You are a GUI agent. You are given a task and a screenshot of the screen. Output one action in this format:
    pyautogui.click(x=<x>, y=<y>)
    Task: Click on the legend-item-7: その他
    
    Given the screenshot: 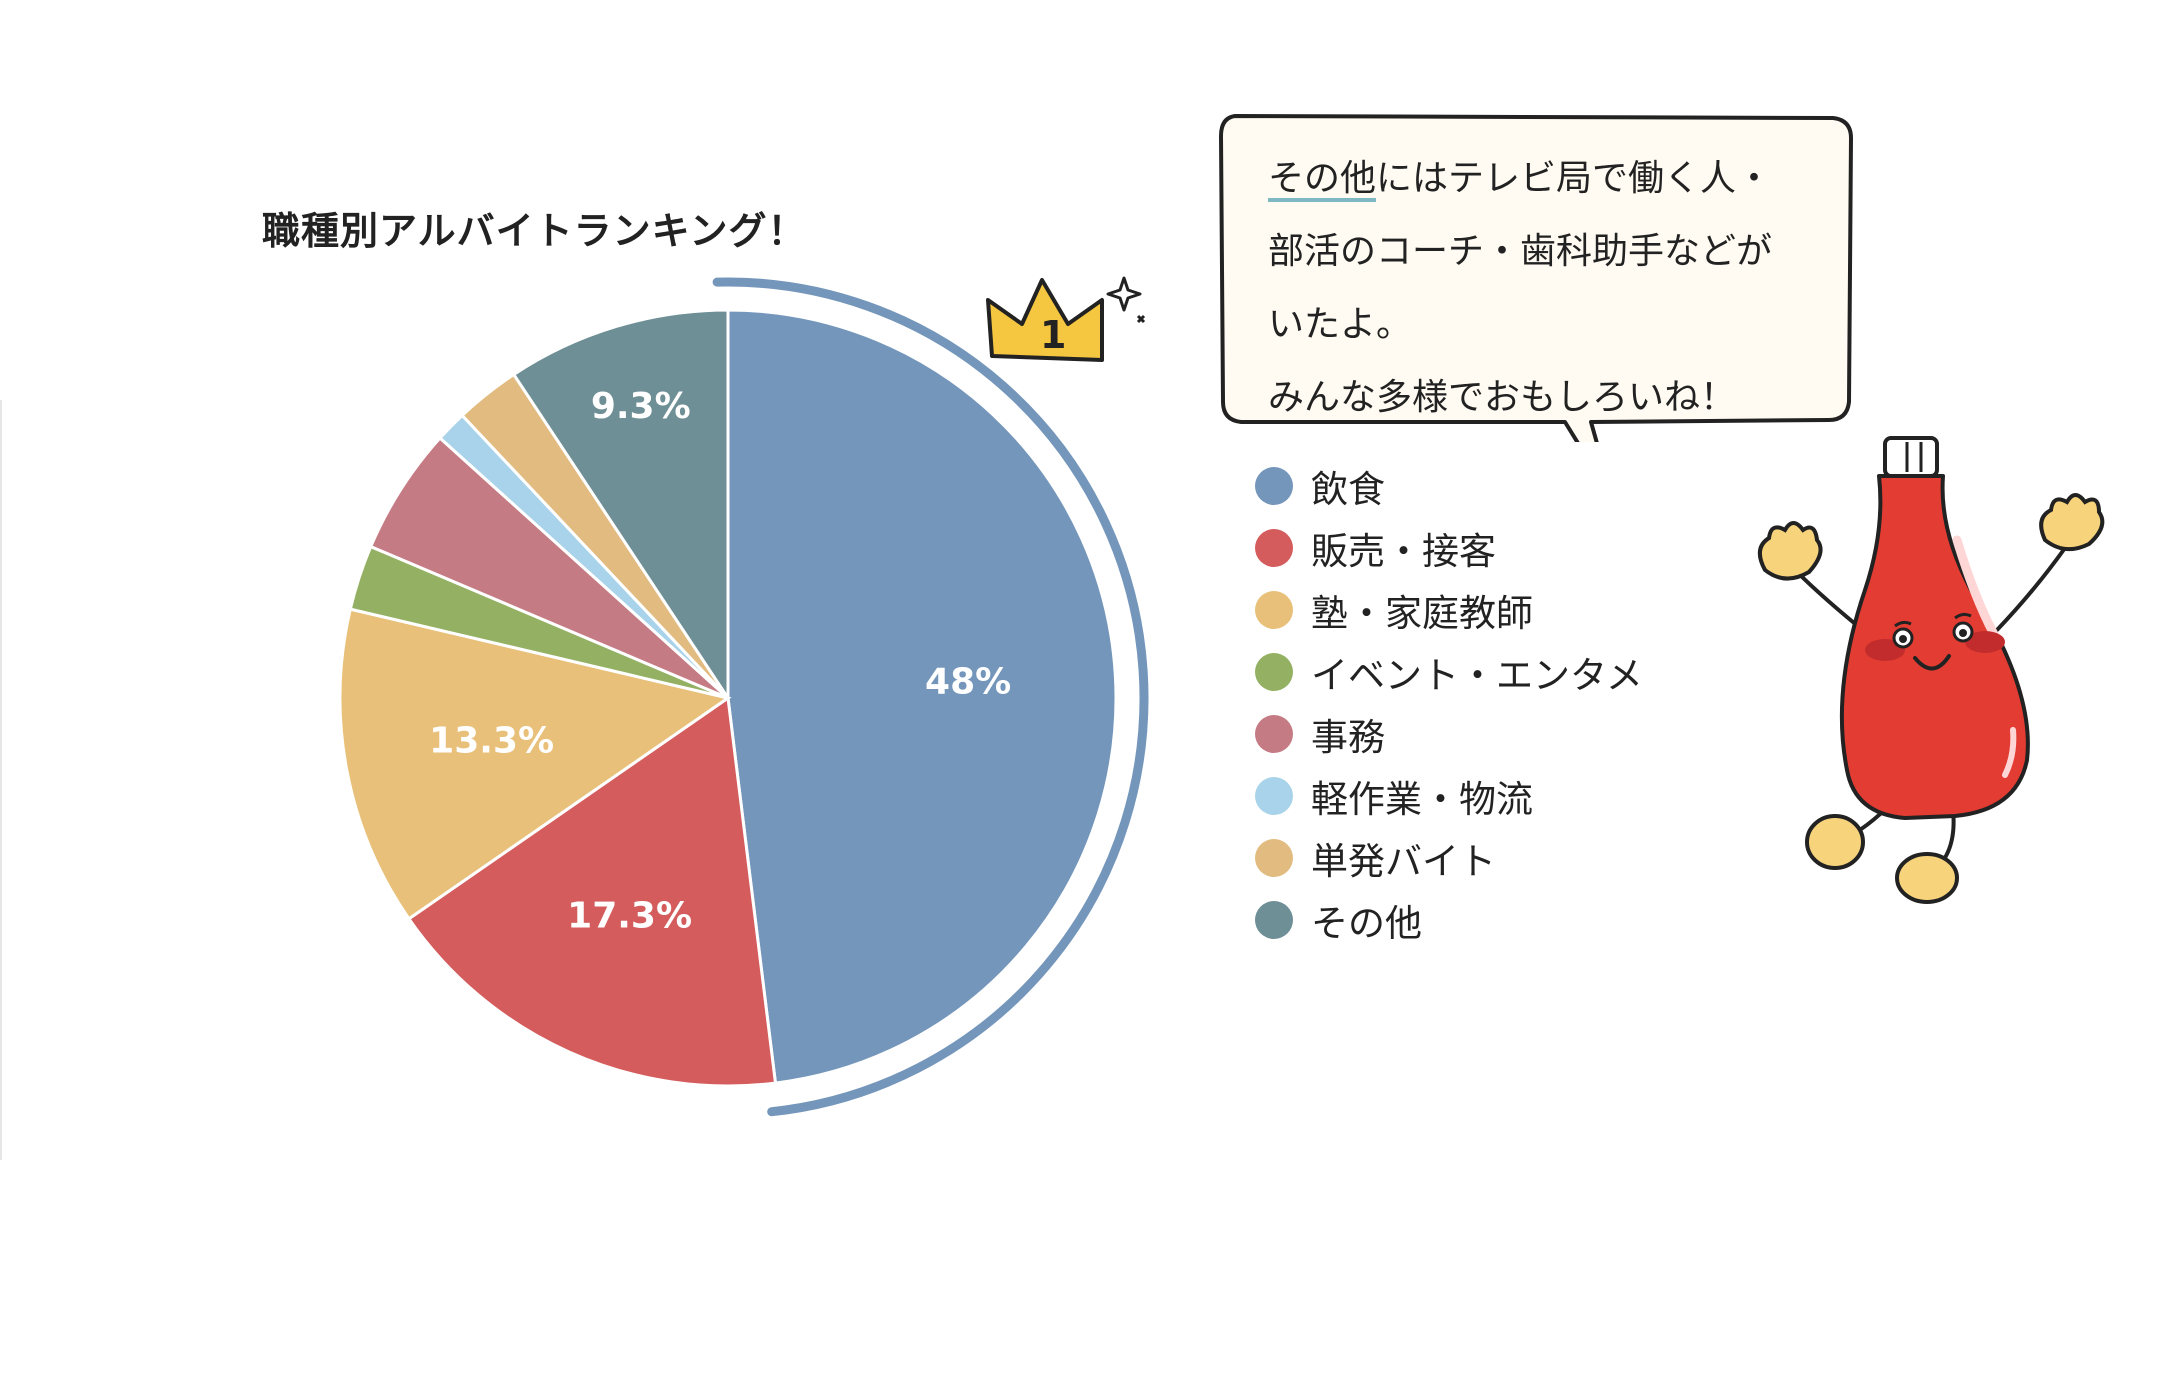 What is the action you would take?
    pyautogui.click(x=1449, y=920)
    